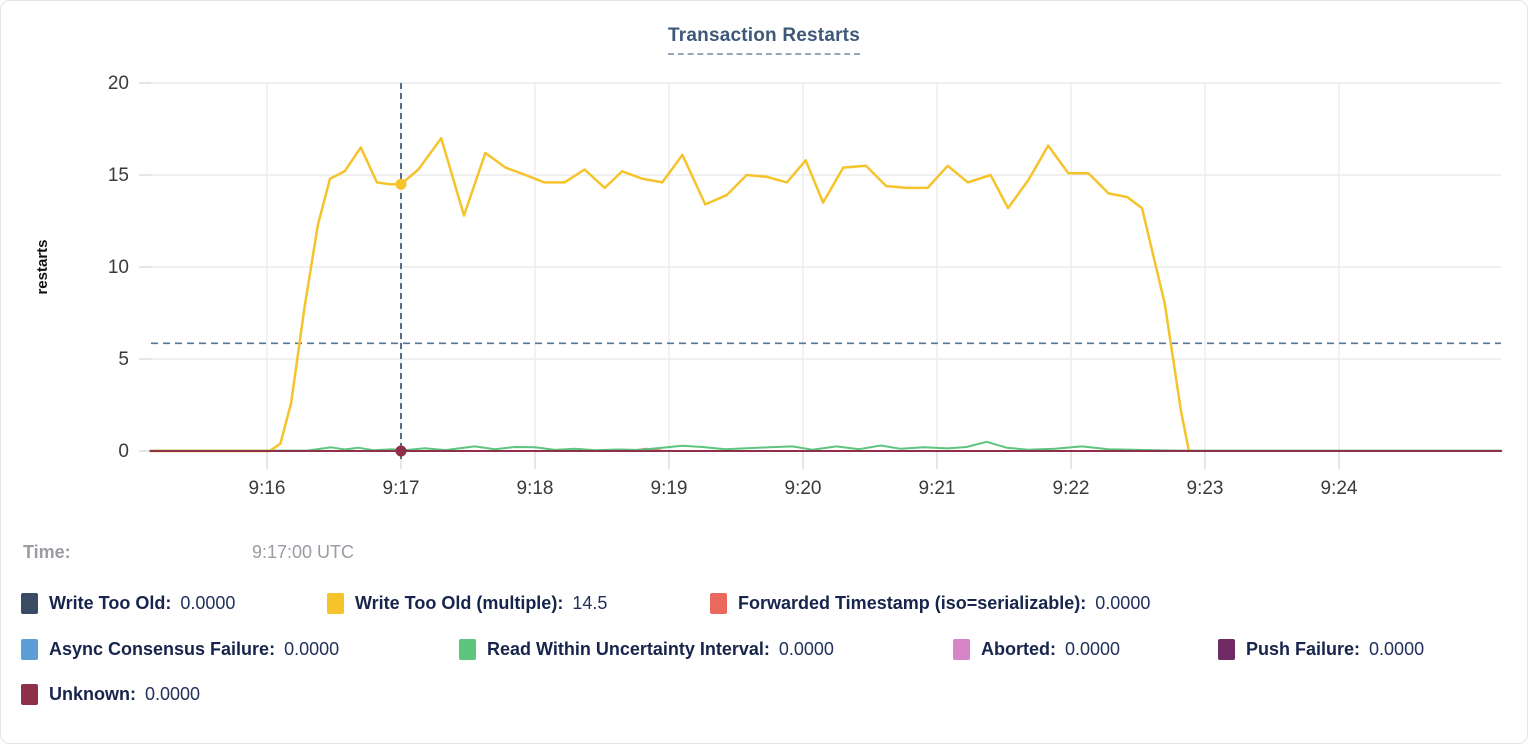  Describe the element at coordinates (459, 602) in the screenshot. I see `legend-label: Write Too Old (multiple):` at that location.